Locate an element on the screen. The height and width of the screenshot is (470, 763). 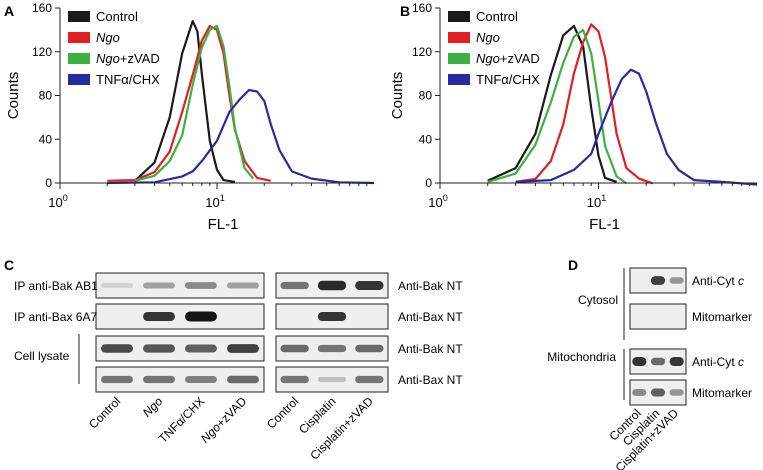
panel-letter-d: D is located at coordinates (573, 265).